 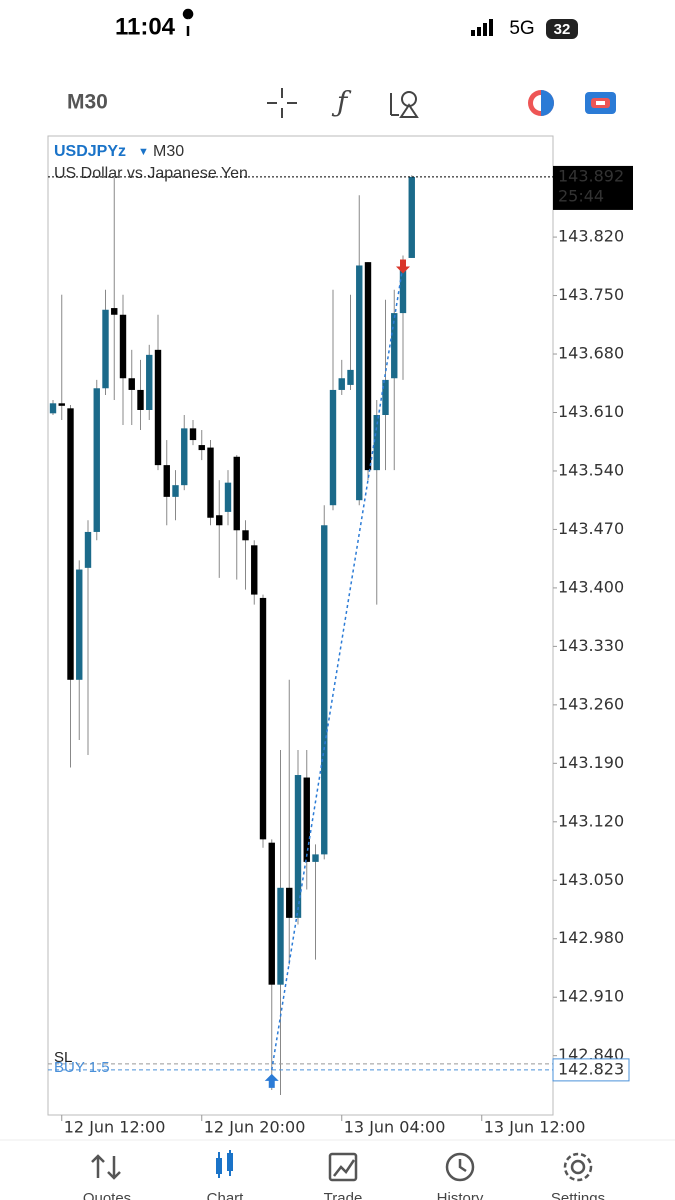 I want to click on y-tick-label: 143.610, so click(x=591, y=411).